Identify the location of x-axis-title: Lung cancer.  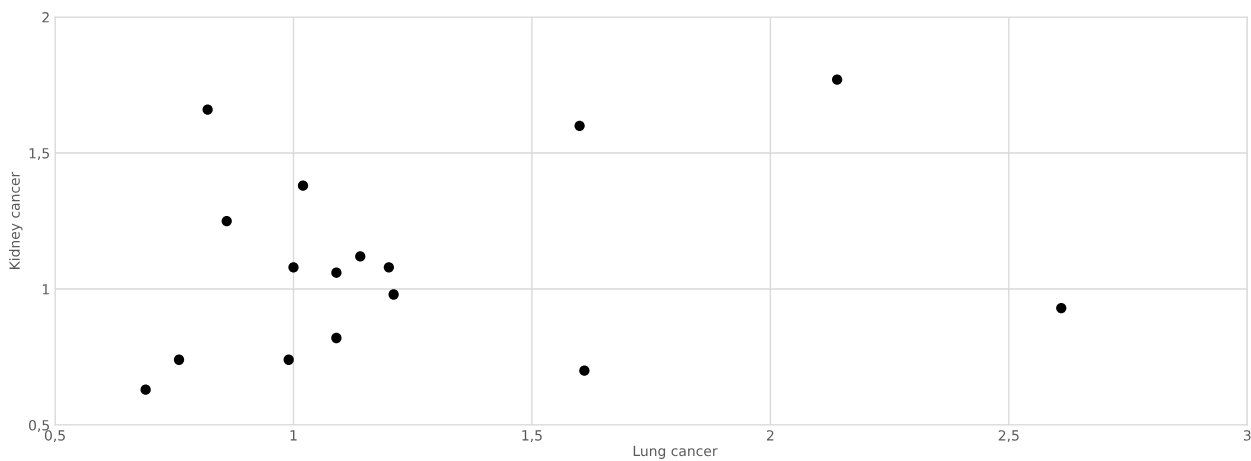
(675, 452).